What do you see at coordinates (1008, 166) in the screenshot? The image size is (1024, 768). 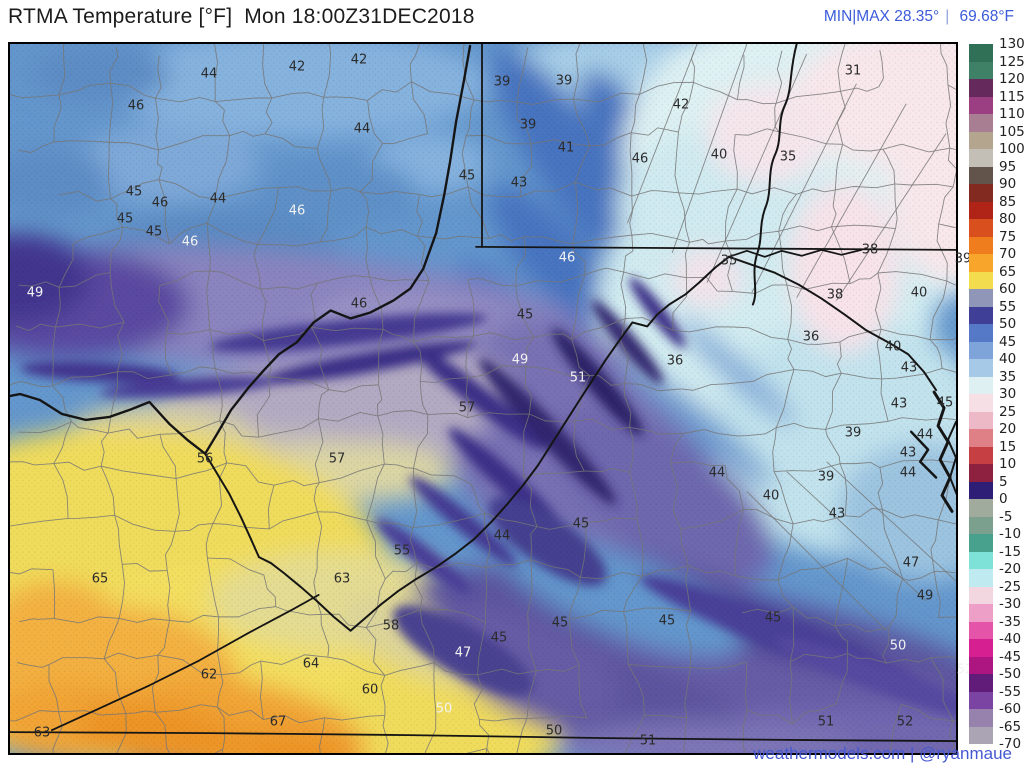 I see `colorbar-tick-label: 95` at bounding box center [1008, 166].